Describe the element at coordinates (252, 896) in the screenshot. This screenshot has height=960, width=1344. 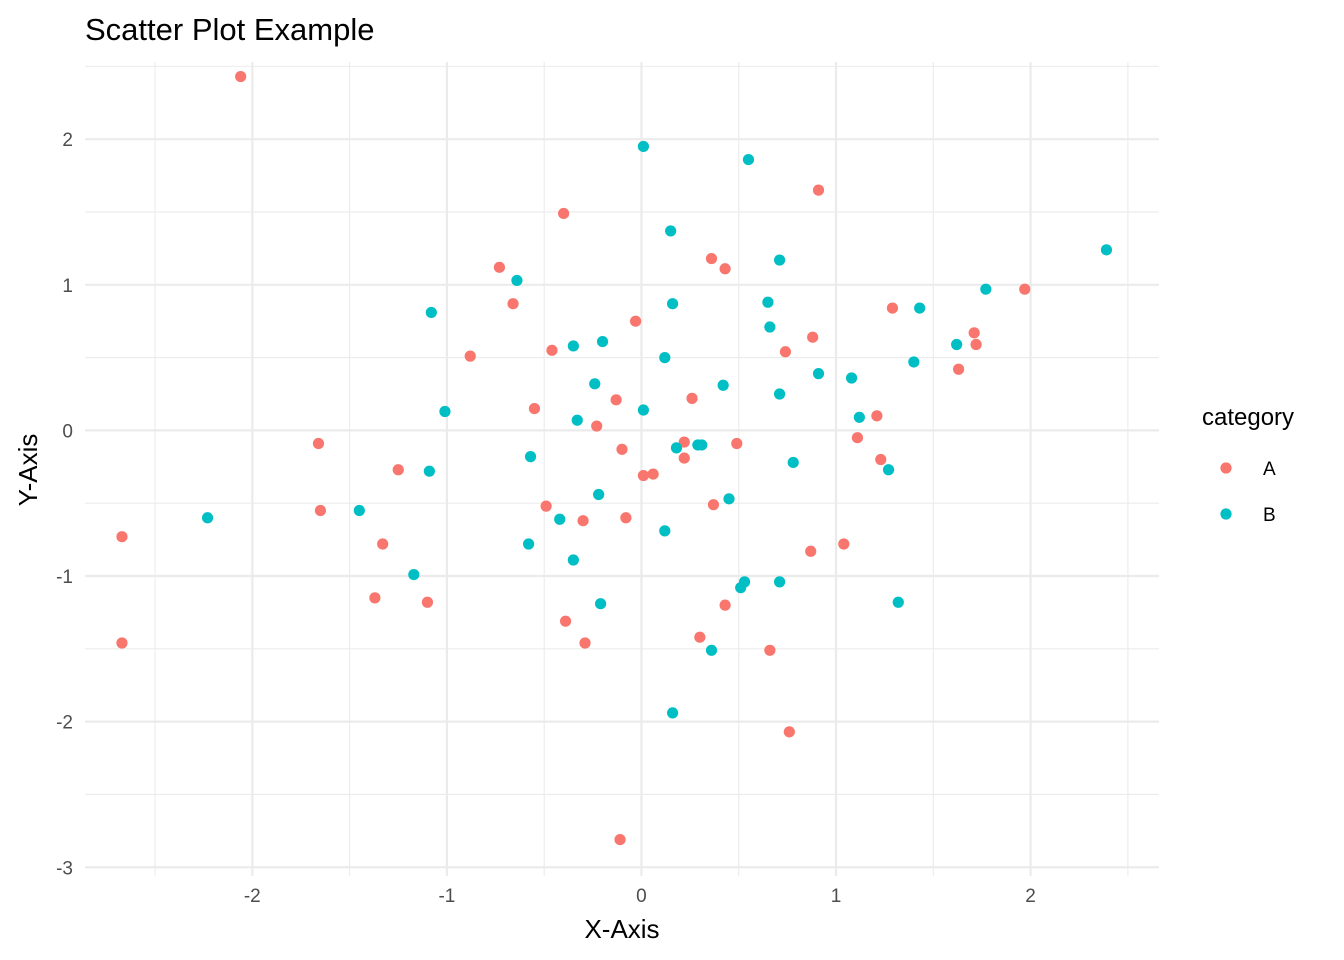
I see `x-tick-label: -2` at that location.